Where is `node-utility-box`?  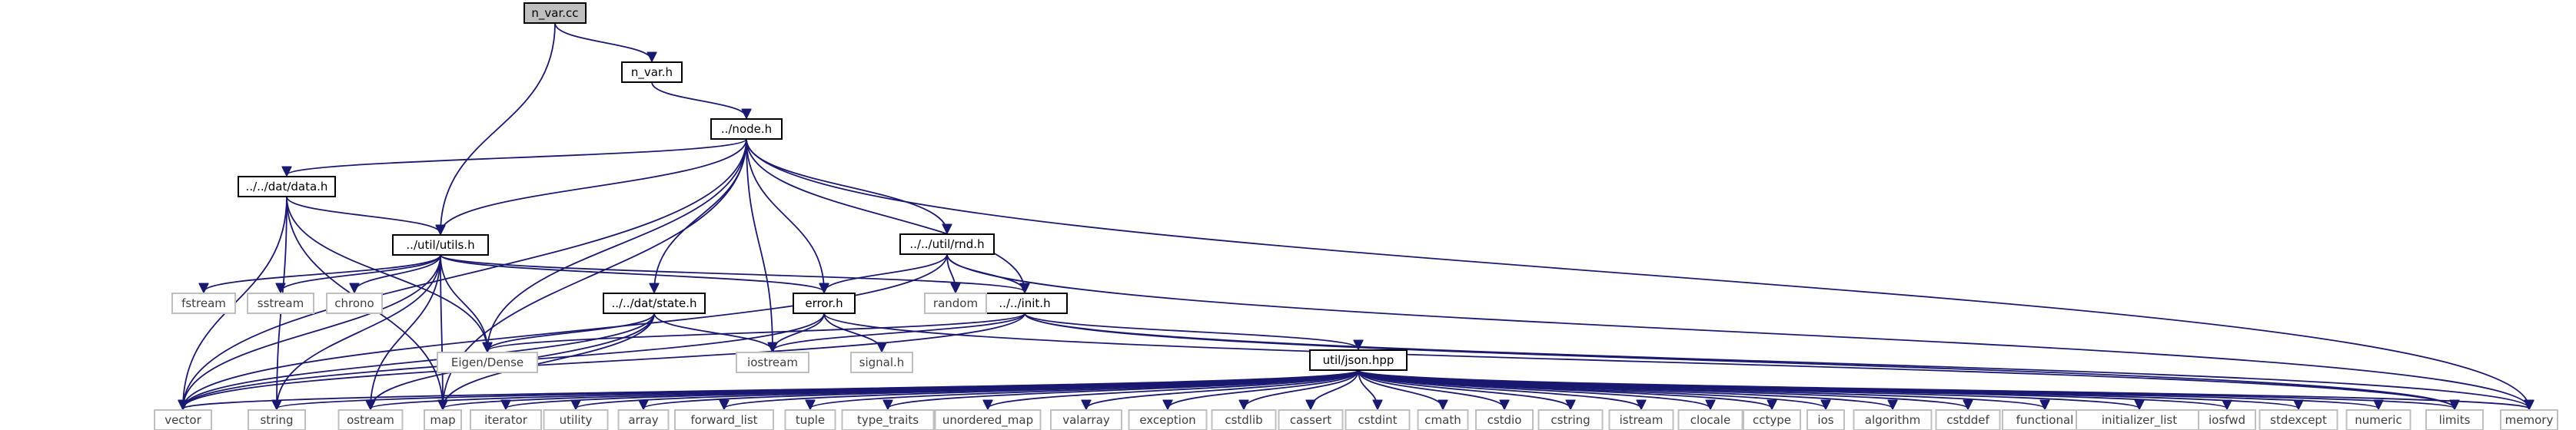
node-utility-box is located at coordinates (576, 420).